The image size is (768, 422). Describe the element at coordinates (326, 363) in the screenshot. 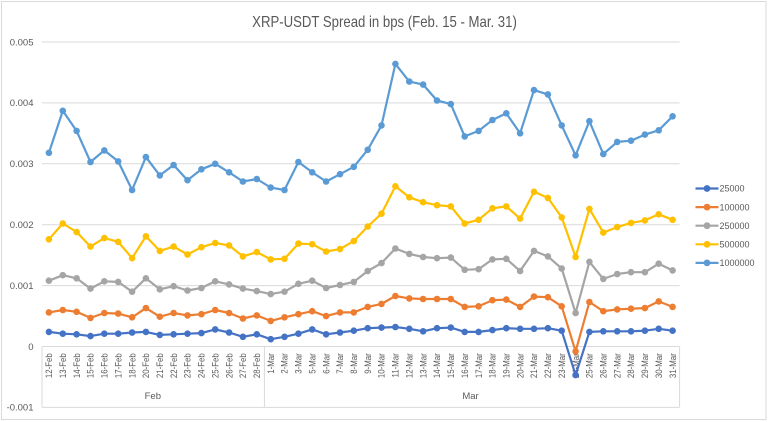

I see `svg-text: 6-Mar` at that location.